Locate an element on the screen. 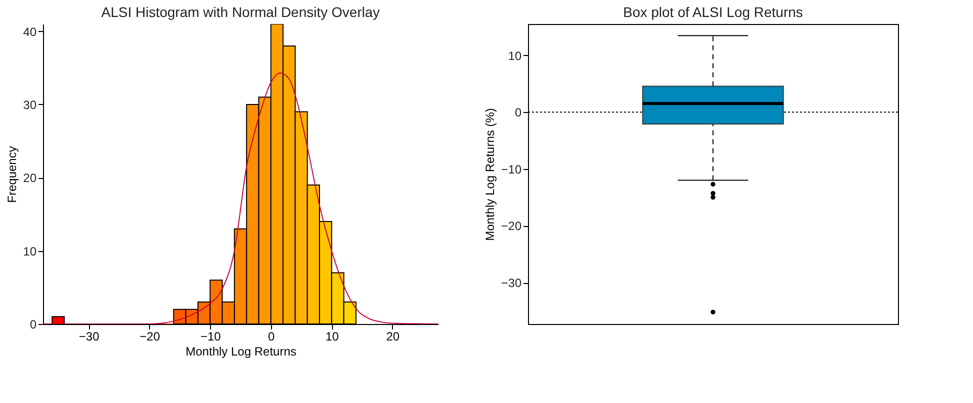  chart-title: Box plot of ALSI Log Returns is located at coordinates (713, 12).